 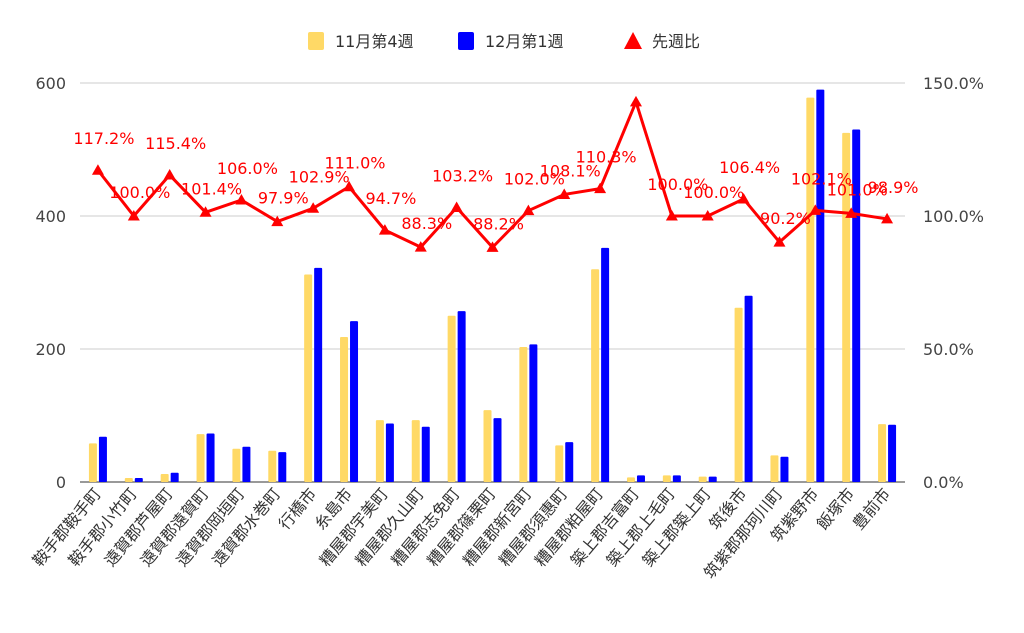 I want to click on ratio-data-label: 108.1%, so click(x=570, y=170).